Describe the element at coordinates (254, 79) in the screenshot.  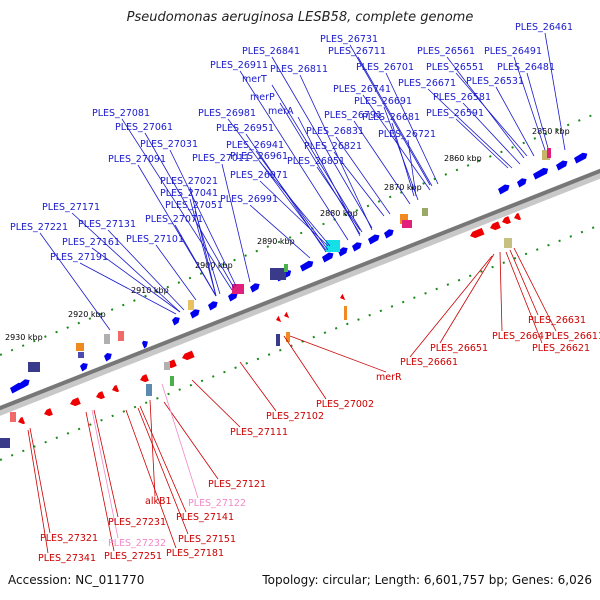
I see `forward-gene-label: merT` at that location.